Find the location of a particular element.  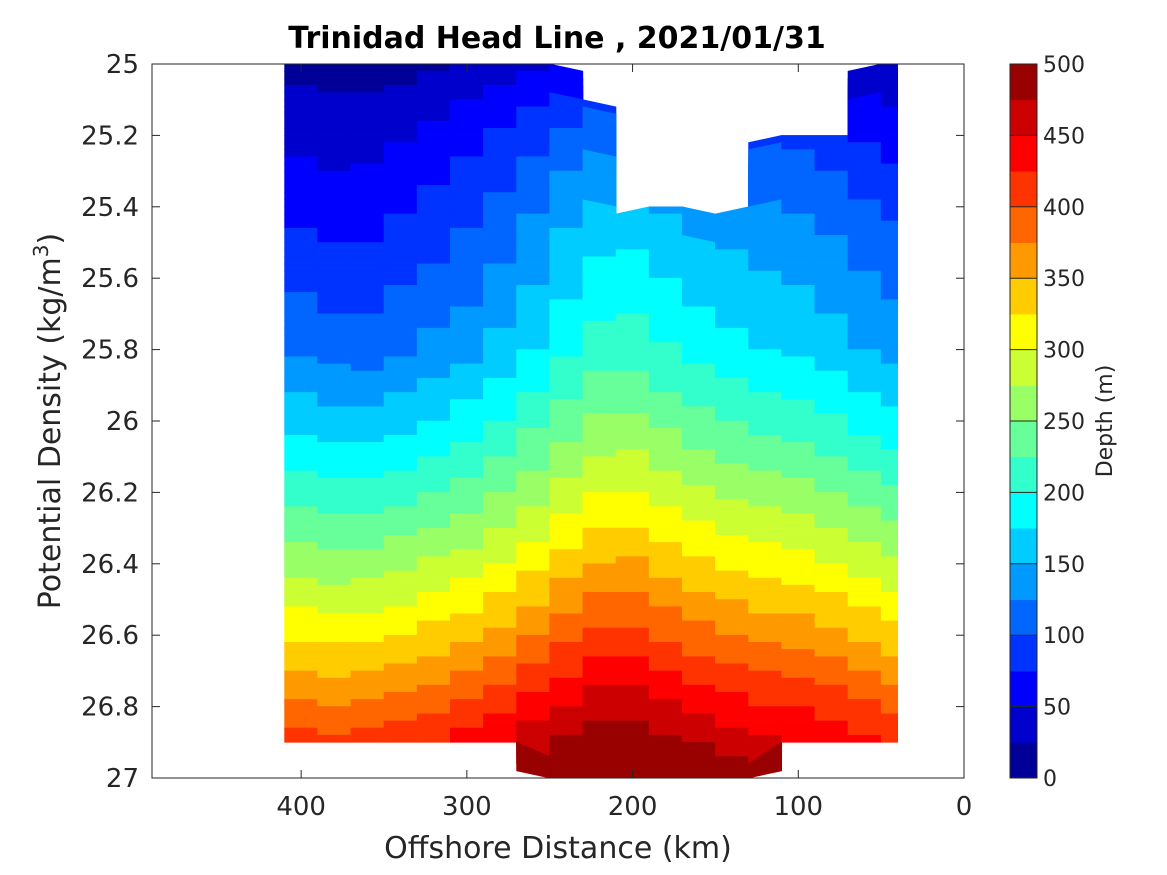

chart-title: Trinidad Head Line , 2021/01/31 is located at coordinates (556, 38).